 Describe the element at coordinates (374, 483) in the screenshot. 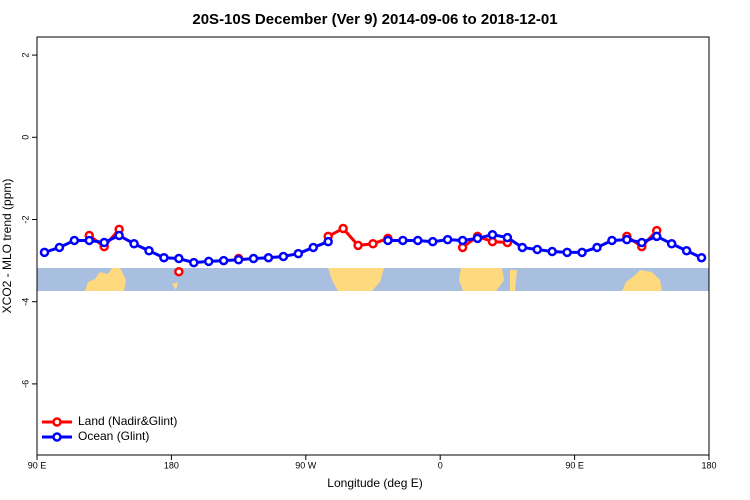

I see `x-axis-label: Longitude (deg E)` at that location.